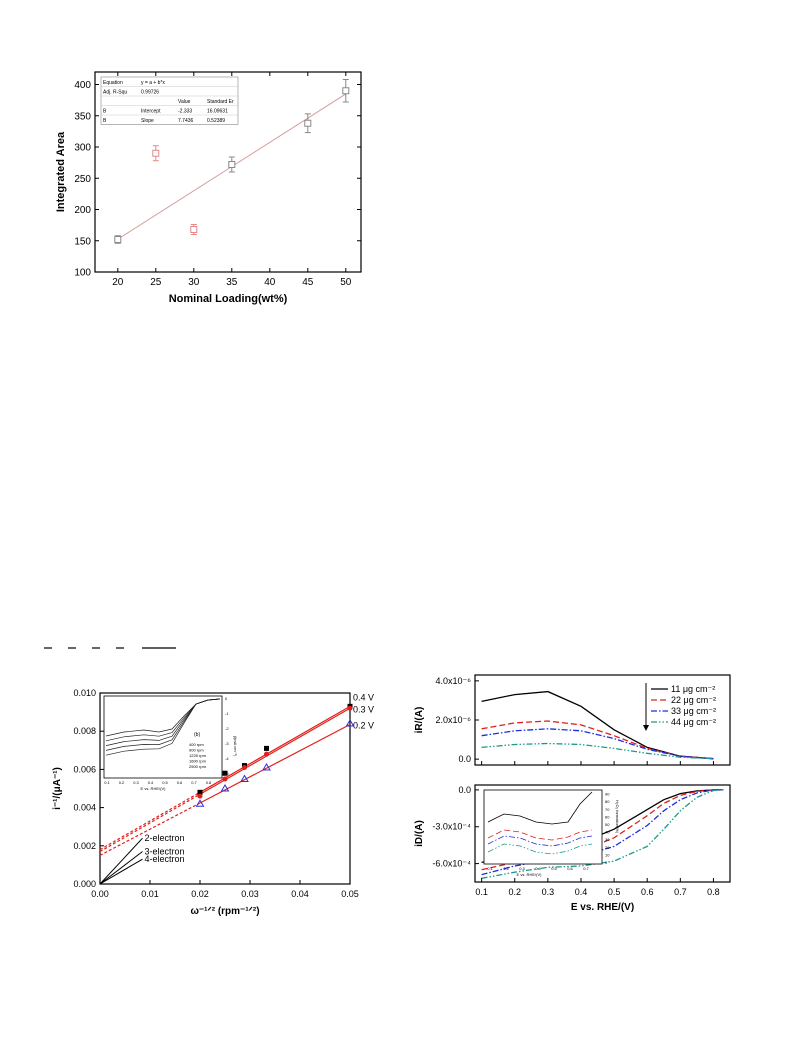  What do you see at coordinates (647, 892) in the screenshot?
I see `x-tick-label: 0.6` at bounding box center [647, 892].